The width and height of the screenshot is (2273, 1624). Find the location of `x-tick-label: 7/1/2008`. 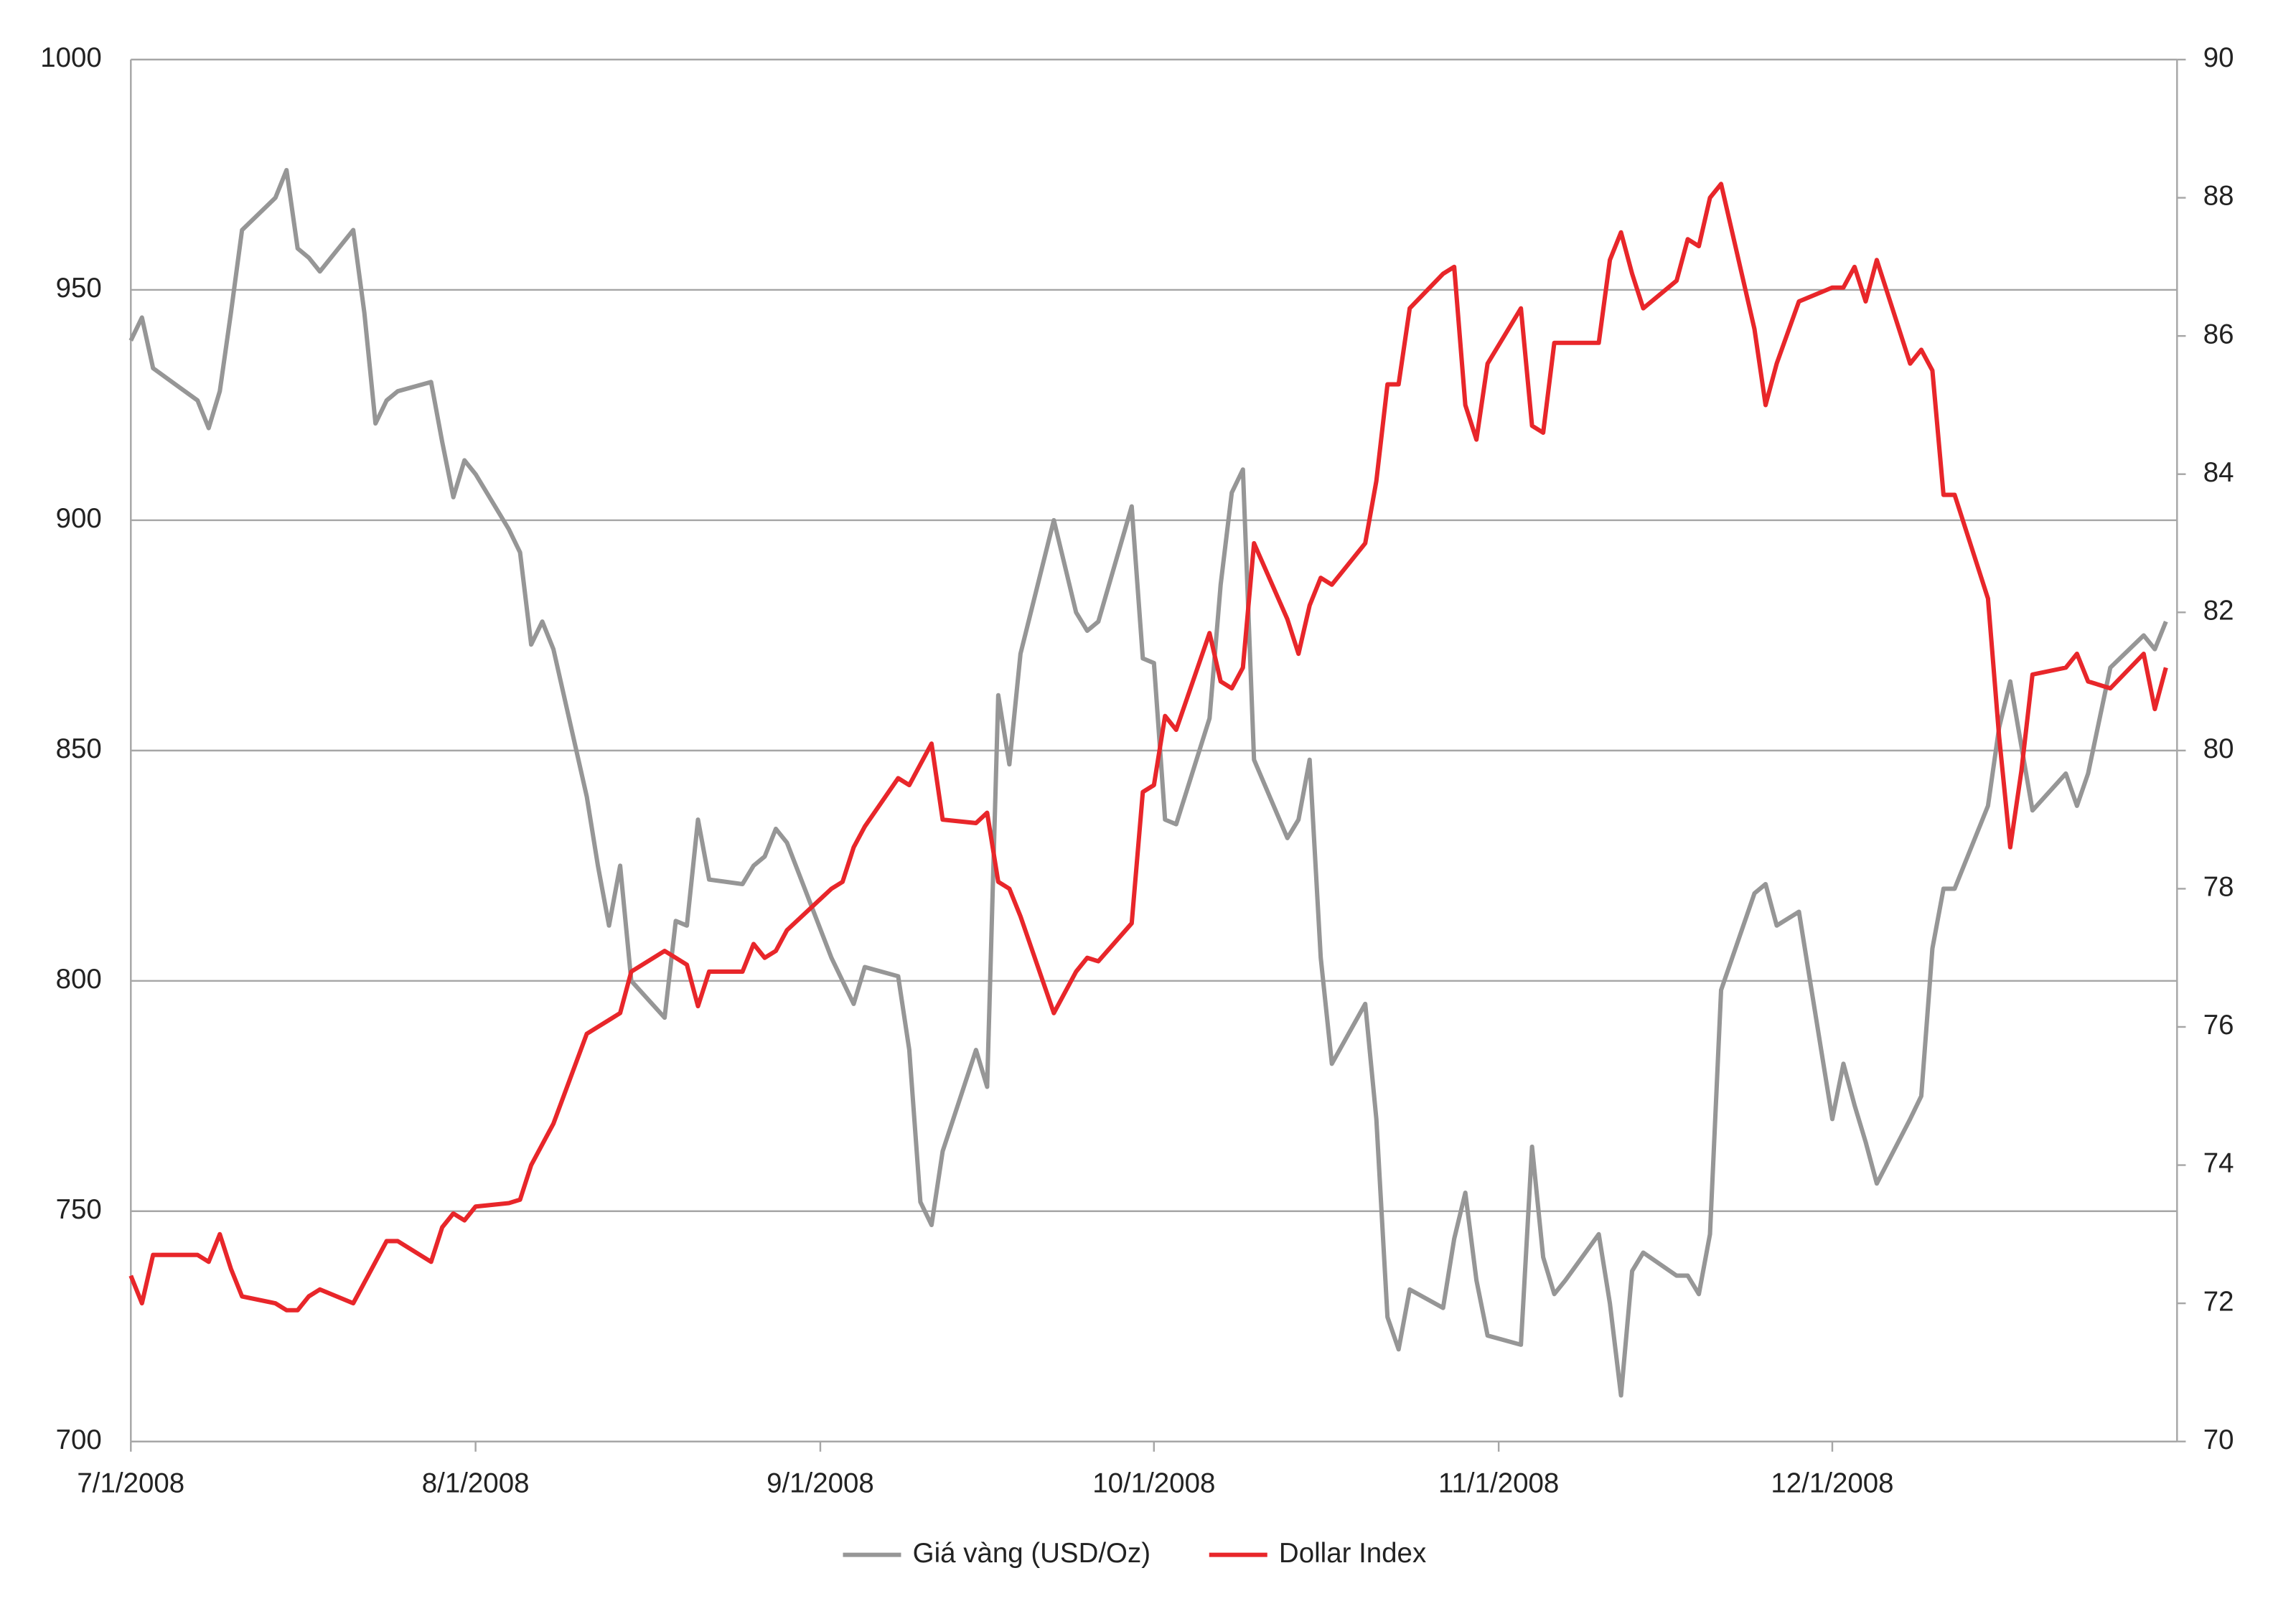

x-tick-label: 7/1/2008 is located at coordinates (130, 1484).